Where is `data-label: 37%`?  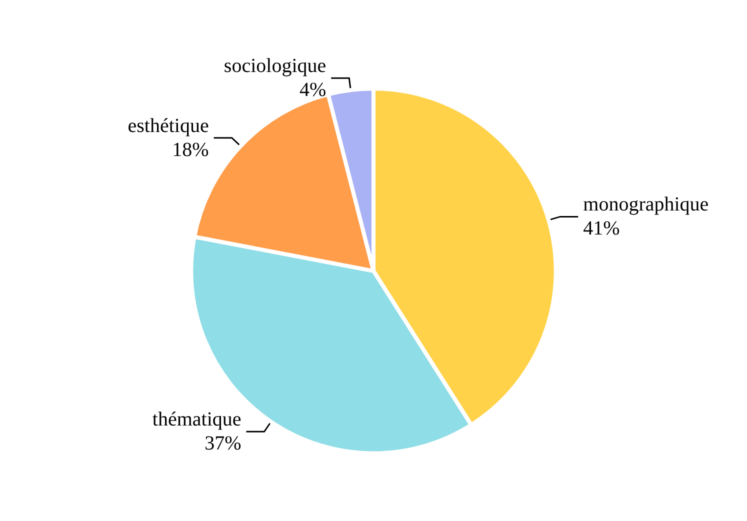
data-label: 37% is located at coordinates (223, 443).